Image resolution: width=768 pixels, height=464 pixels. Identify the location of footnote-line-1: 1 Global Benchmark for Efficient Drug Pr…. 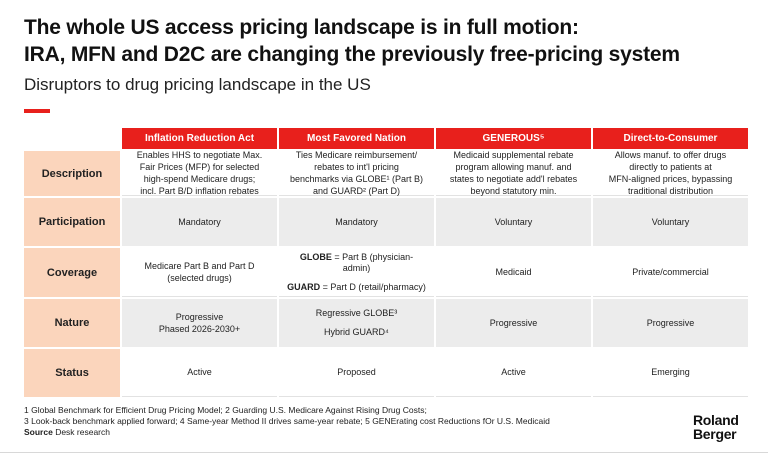
(225, 410).